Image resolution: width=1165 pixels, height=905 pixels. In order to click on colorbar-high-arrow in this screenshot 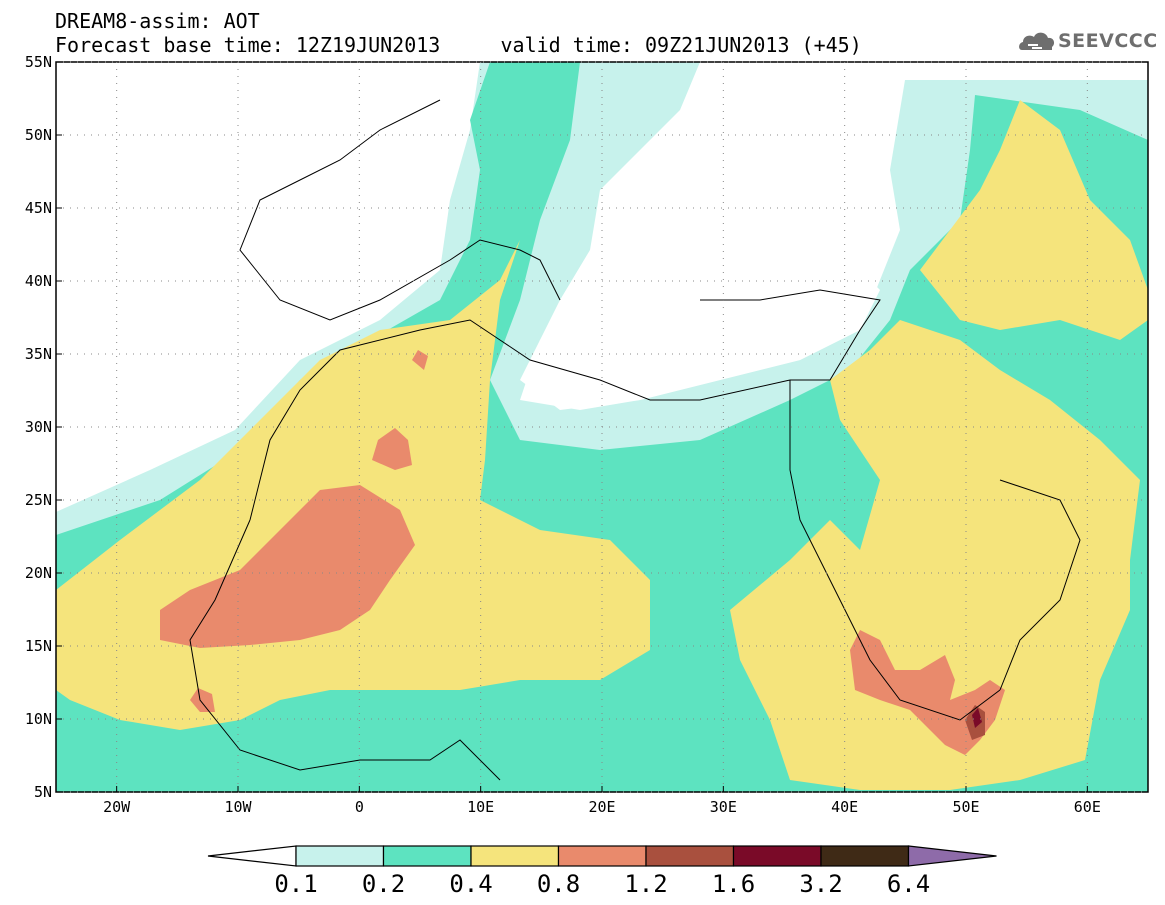, I will do `click(952, 856)`.